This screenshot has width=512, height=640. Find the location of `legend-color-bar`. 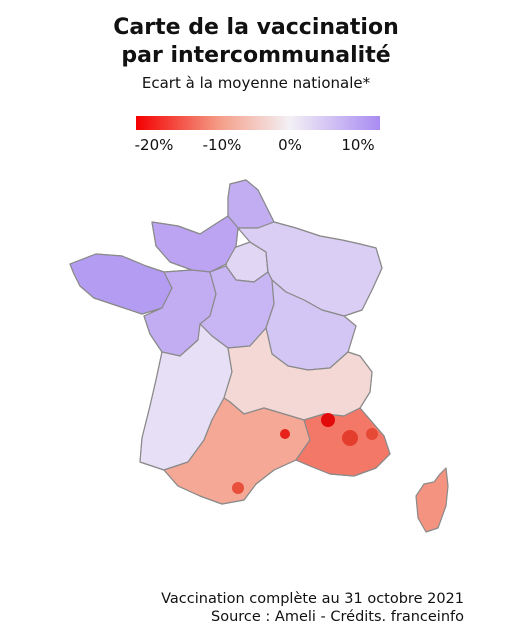

legend-color-bar is located at coordinates (258, 123).